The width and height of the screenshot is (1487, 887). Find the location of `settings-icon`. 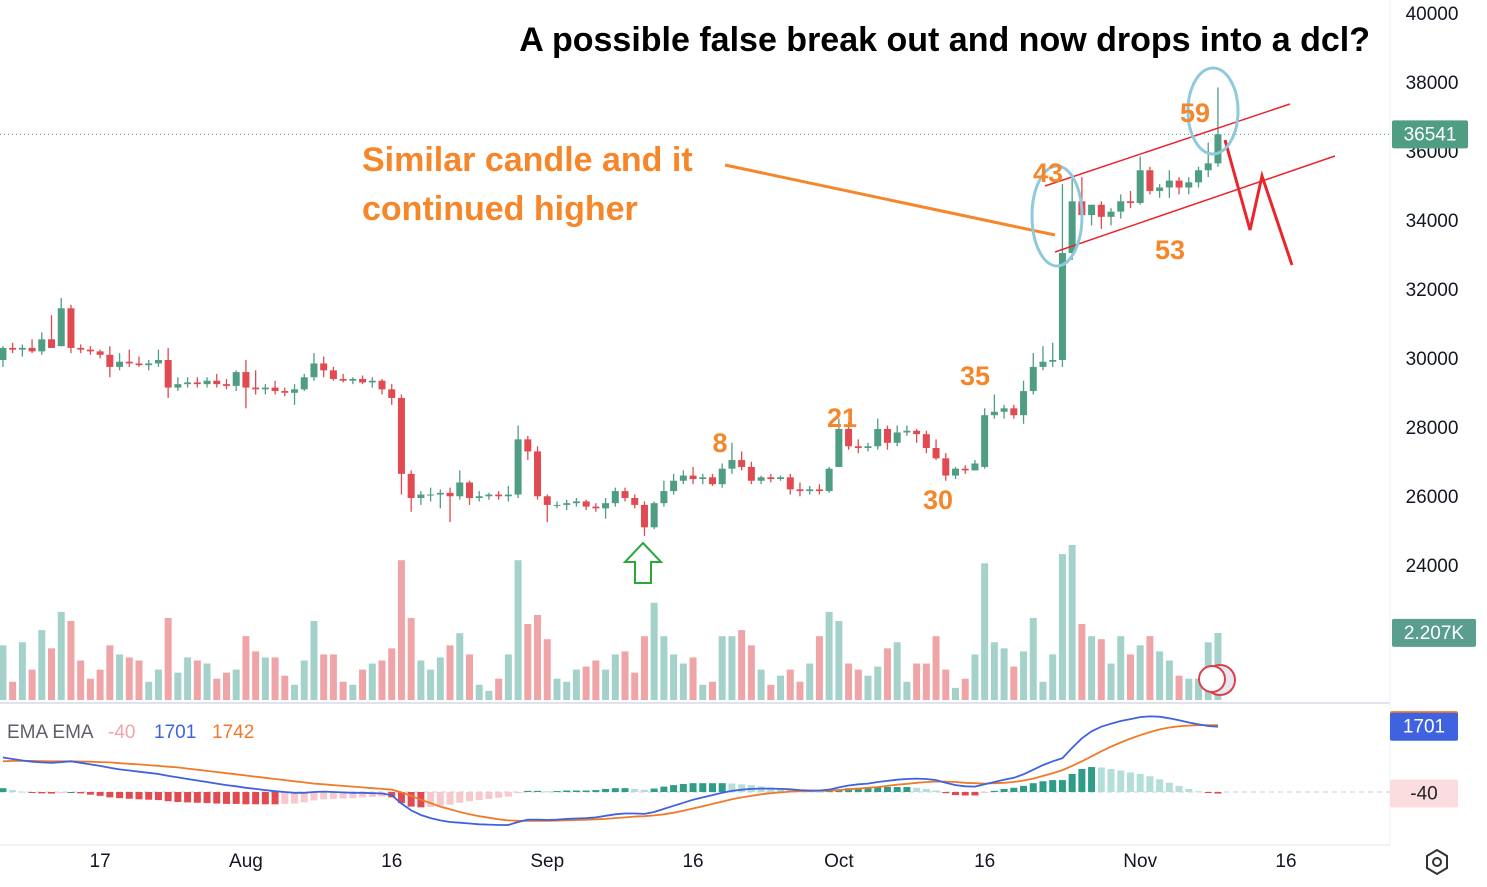

settings-icon is located at coordinates (1437, 862).